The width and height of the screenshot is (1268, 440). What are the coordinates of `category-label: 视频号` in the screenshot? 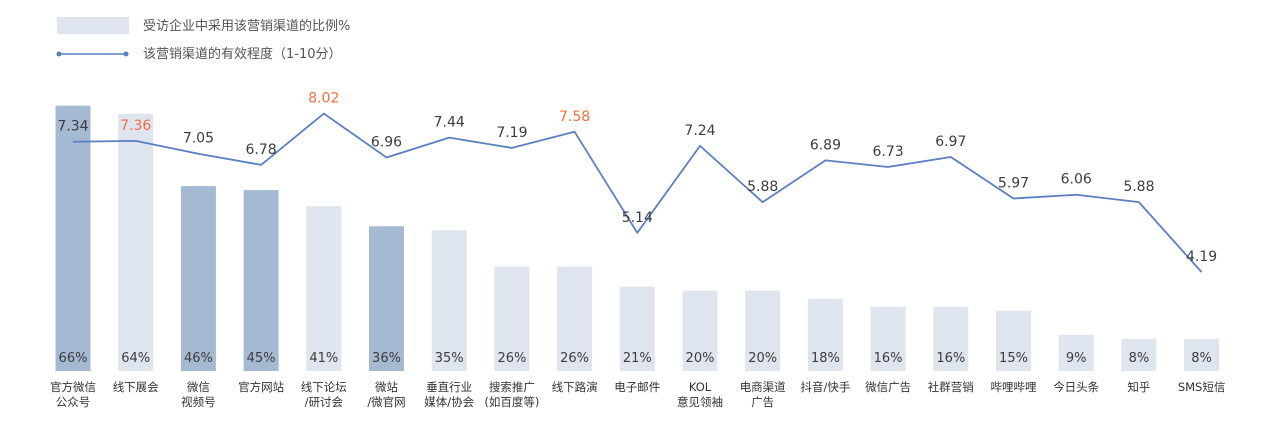 It's located at (198, 402).